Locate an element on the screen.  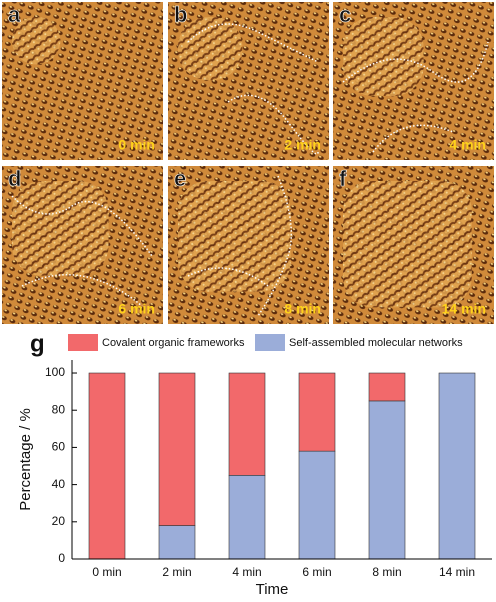
image-panel: e 8 min is located at coordinates (248, 245).